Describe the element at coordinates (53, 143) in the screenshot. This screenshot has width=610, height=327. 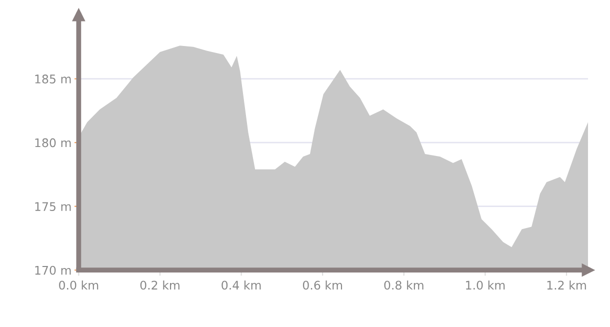
I see `y-tick-label: 180 m` at that location.